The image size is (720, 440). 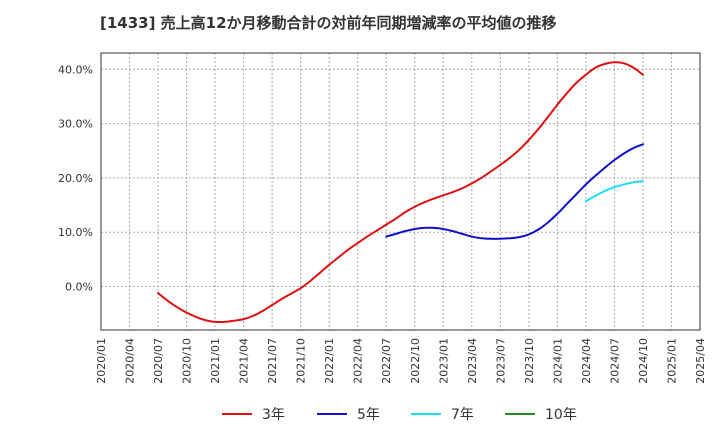 What do you see at coordinates (500, 361) in the screenshot?
I see `x-tick-label: 2023/07` at bounding box center [500, 361].